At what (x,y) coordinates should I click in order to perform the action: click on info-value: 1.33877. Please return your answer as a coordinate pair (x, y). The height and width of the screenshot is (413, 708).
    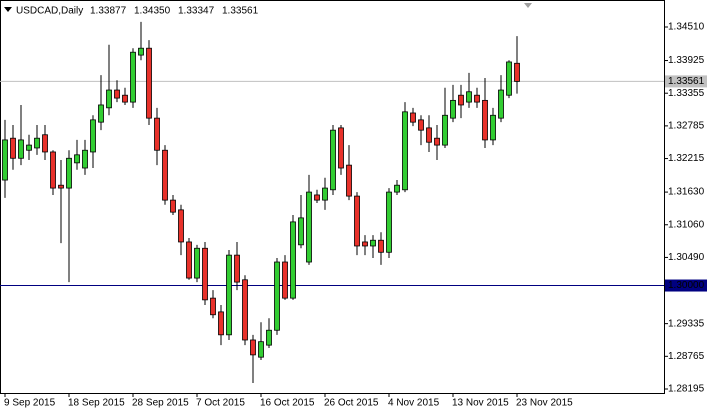
    Looking at the image, I should click on (108, 11).